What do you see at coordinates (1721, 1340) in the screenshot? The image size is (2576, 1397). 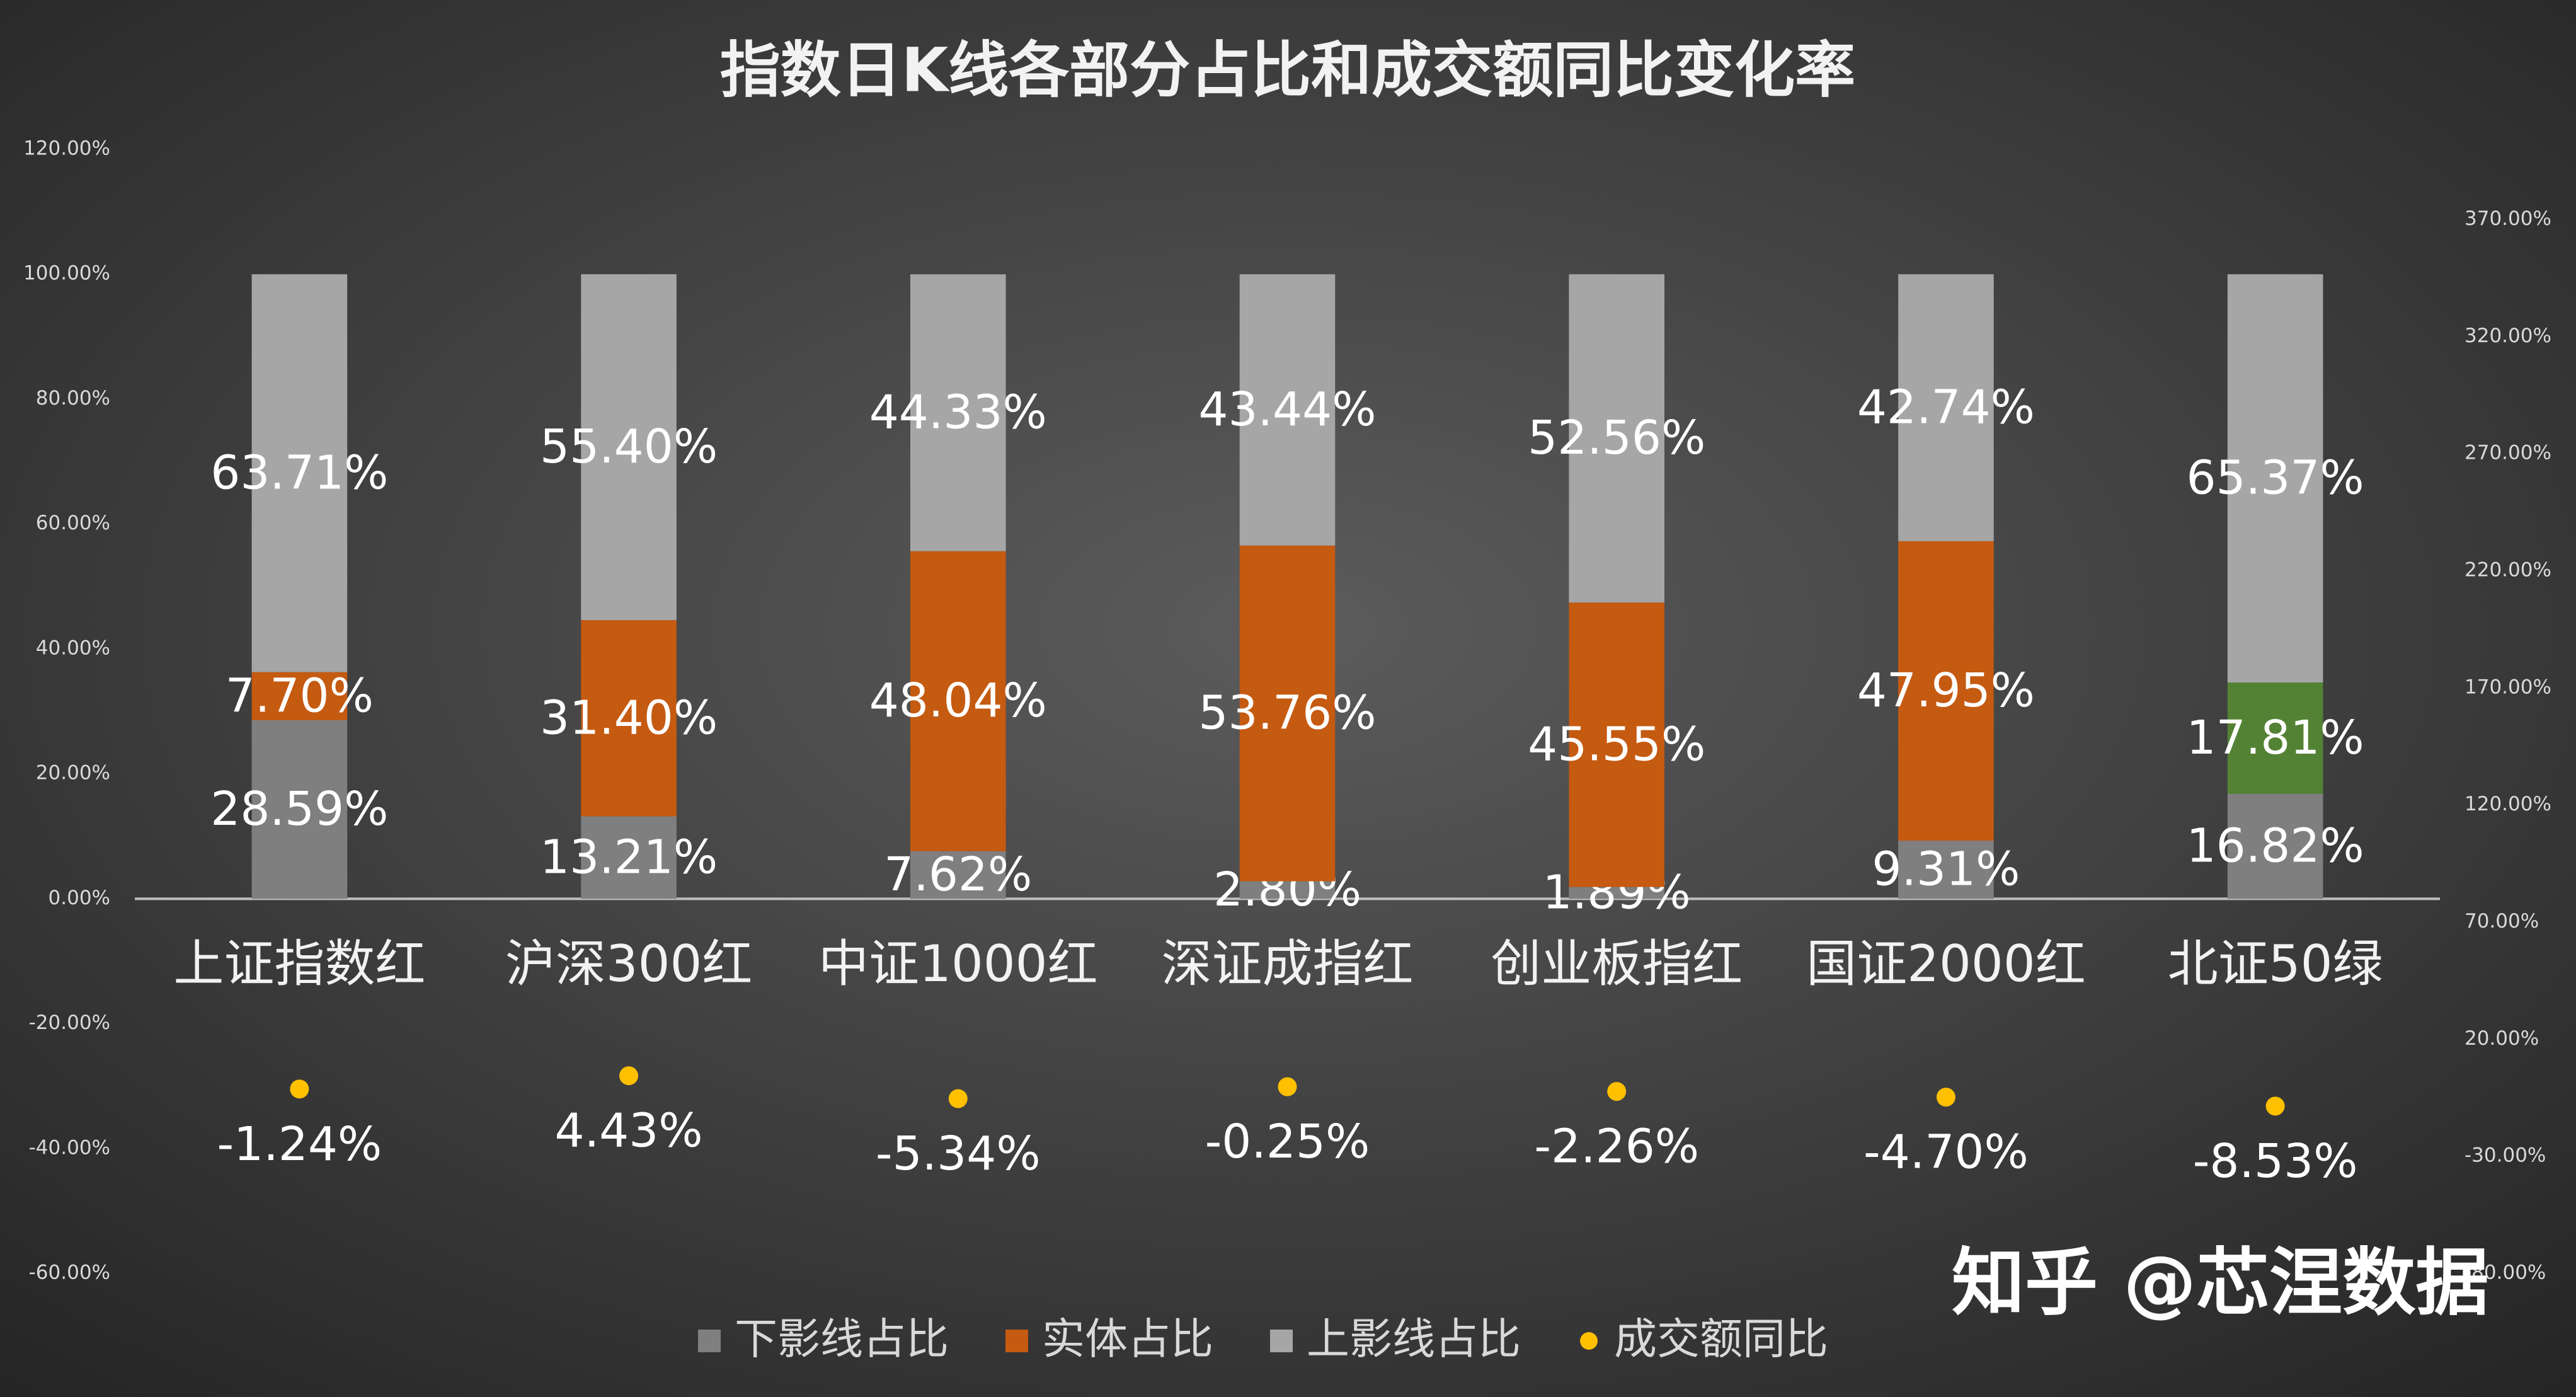 I see `legend-label: 成交额同比` at bounding box center [1721, 1340].